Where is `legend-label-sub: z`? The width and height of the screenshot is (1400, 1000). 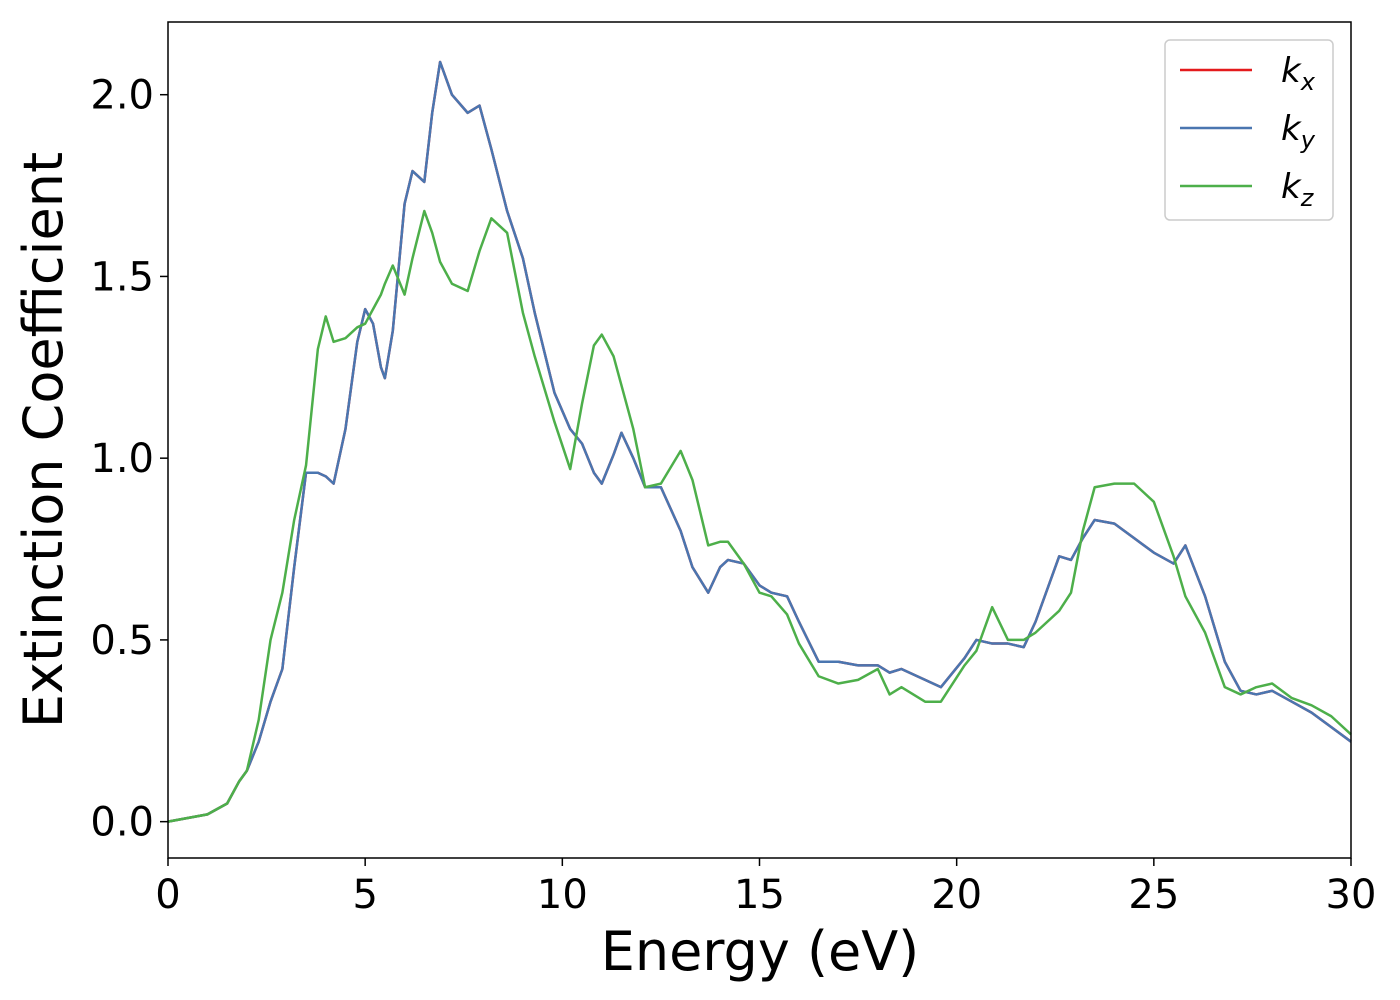
legend-label-sub: z is located at coordinates (1307, 198).